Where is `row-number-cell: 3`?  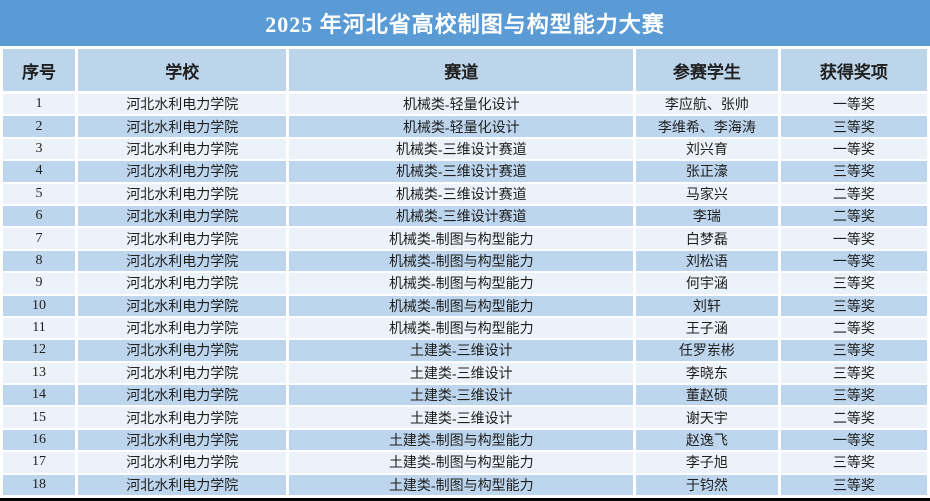 row-number-cell: 3 is located at coordinates (40, 149).